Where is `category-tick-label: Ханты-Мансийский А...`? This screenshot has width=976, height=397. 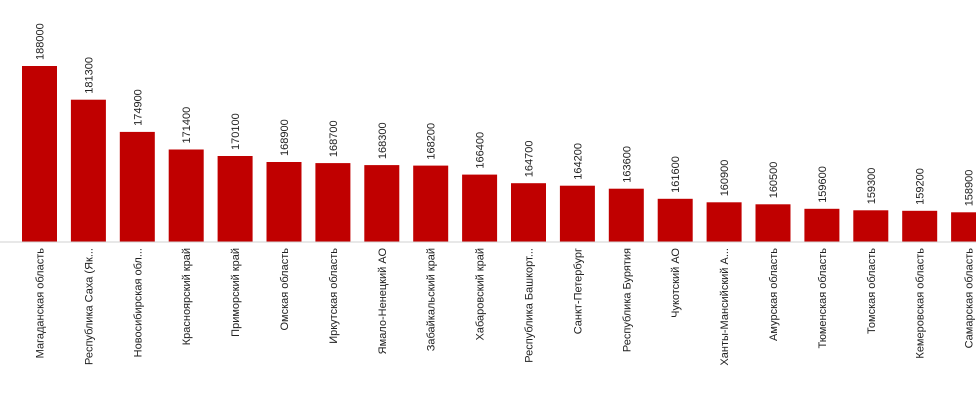
category-tick-label: Ханты-Мансийский А... is located at coordinates (725, 307).